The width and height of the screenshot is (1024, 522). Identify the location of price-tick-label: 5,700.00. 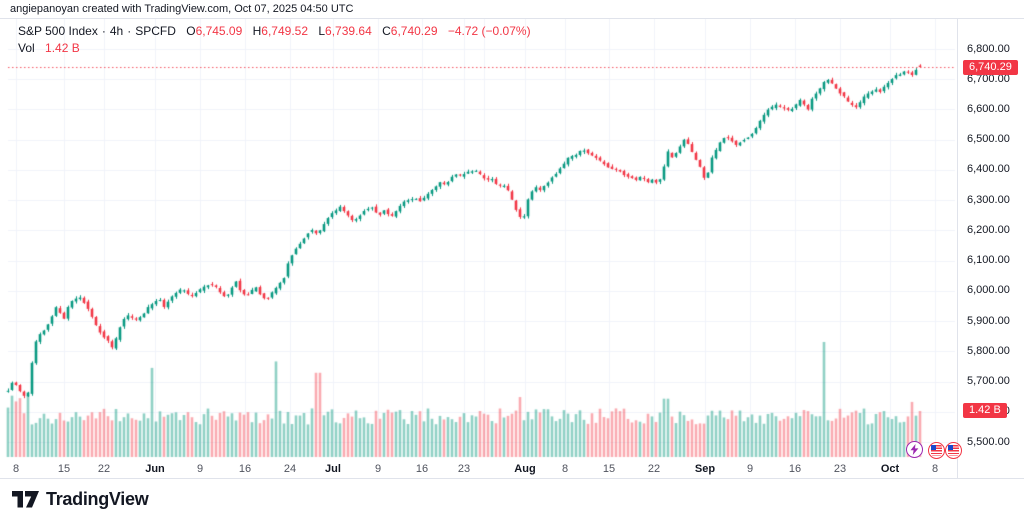
(988, 381).